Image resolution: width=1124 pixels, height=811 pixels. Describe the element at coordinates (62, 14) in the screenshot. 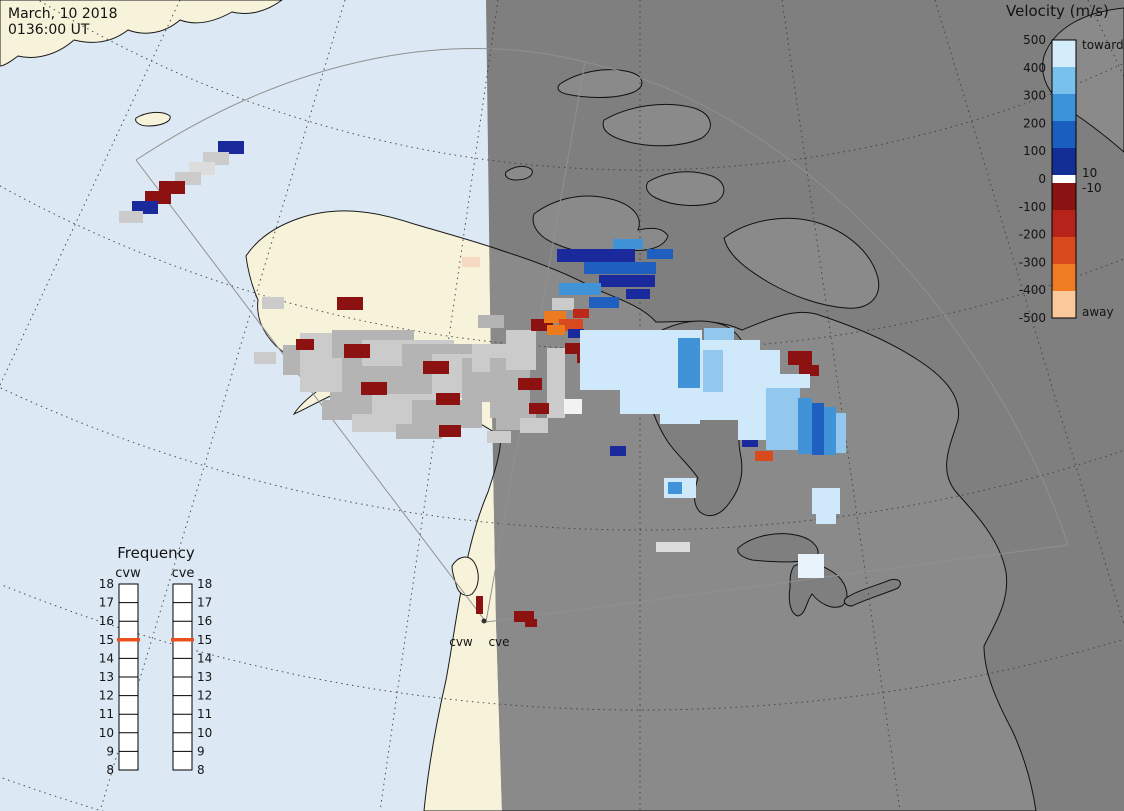

I see `date-label: March, 10 2018` at that location.